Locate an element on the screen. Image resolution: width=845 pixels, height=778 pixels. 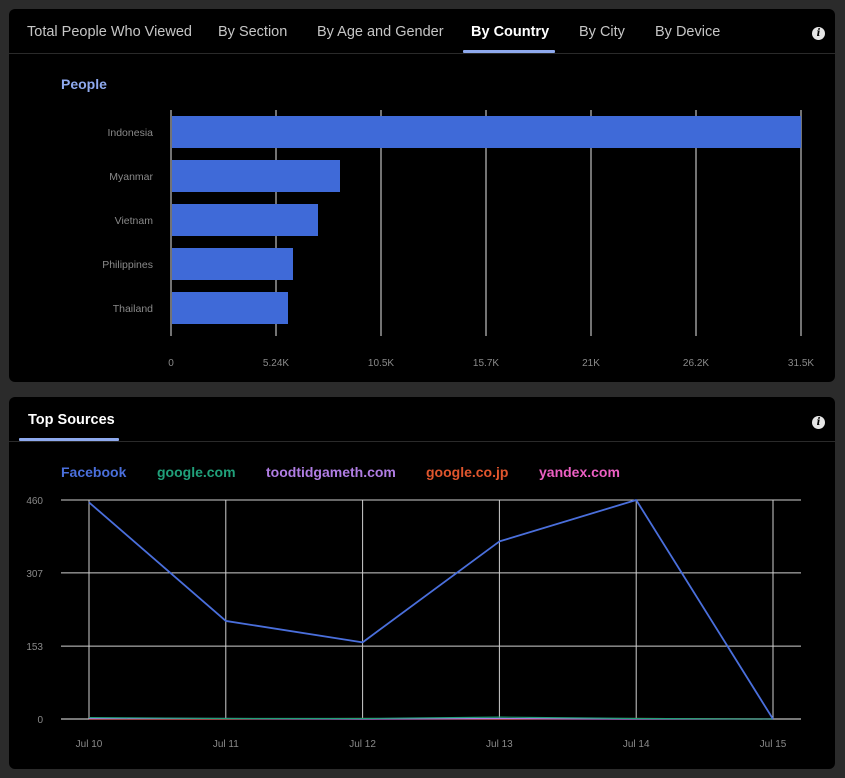
sources-tabbar: Top Sources i is located at coordinates (422, 419).